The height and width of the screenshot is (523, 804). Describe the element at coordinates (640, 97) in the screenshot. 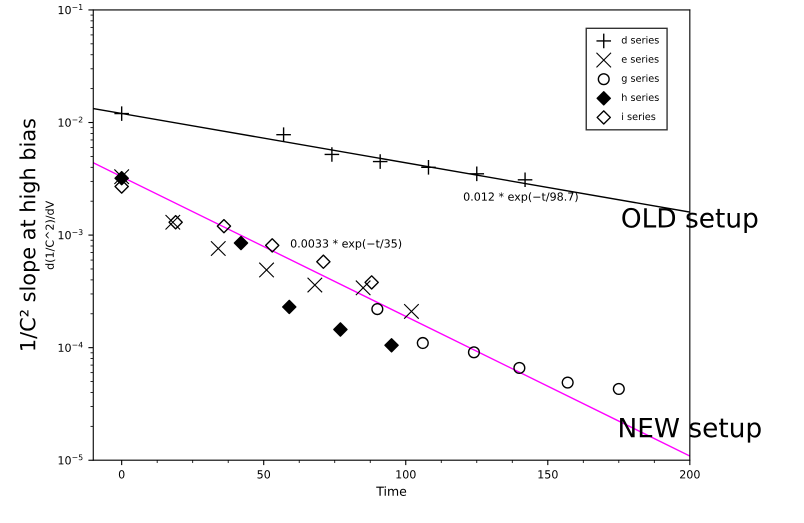

I see `legend-label: h series` at that location.